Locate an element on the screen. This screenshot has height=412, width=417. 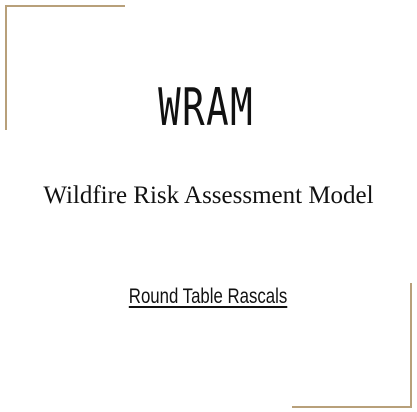
frame-corner-bottom-right is located at coordinates (352, 345).